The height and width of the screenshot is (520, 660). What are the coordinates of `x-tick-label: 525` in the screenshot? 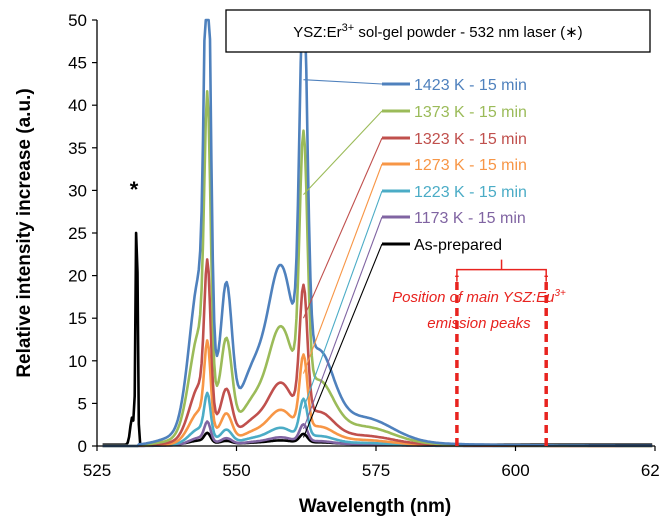 It's located at (97, 470).